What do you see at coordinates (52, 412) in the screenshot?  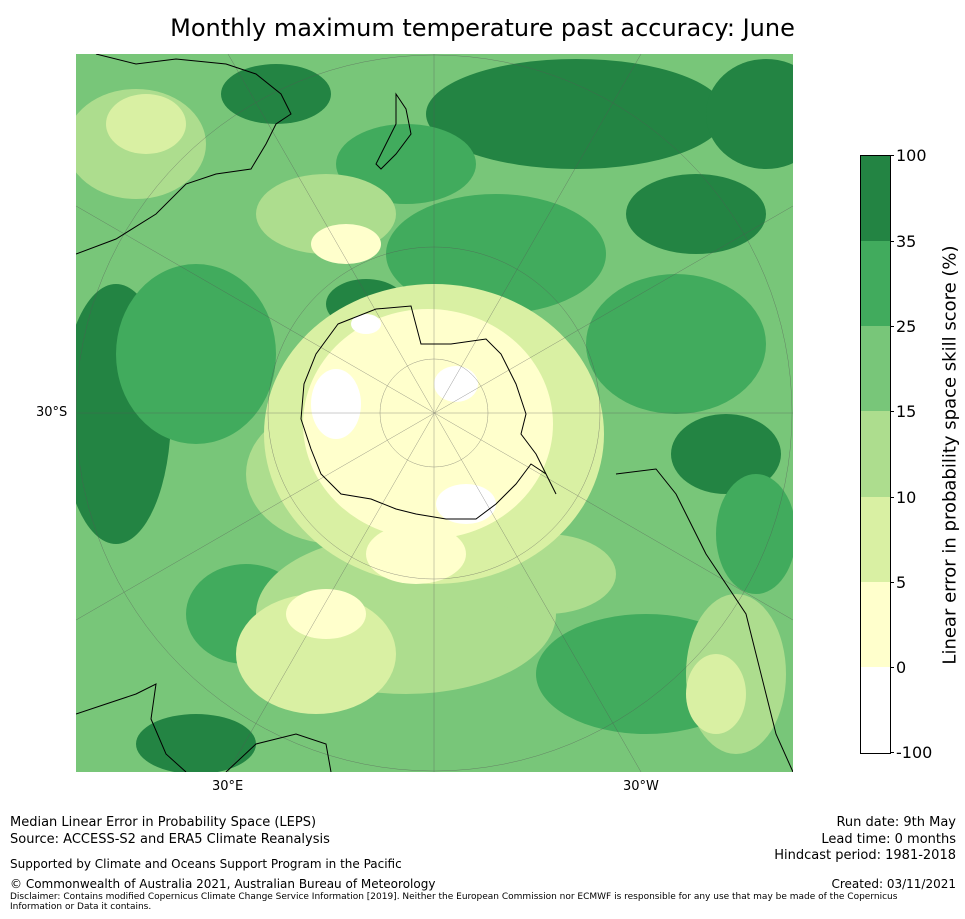 I see `lat-label-30s: 30°S` at bounding box center [52, 412].